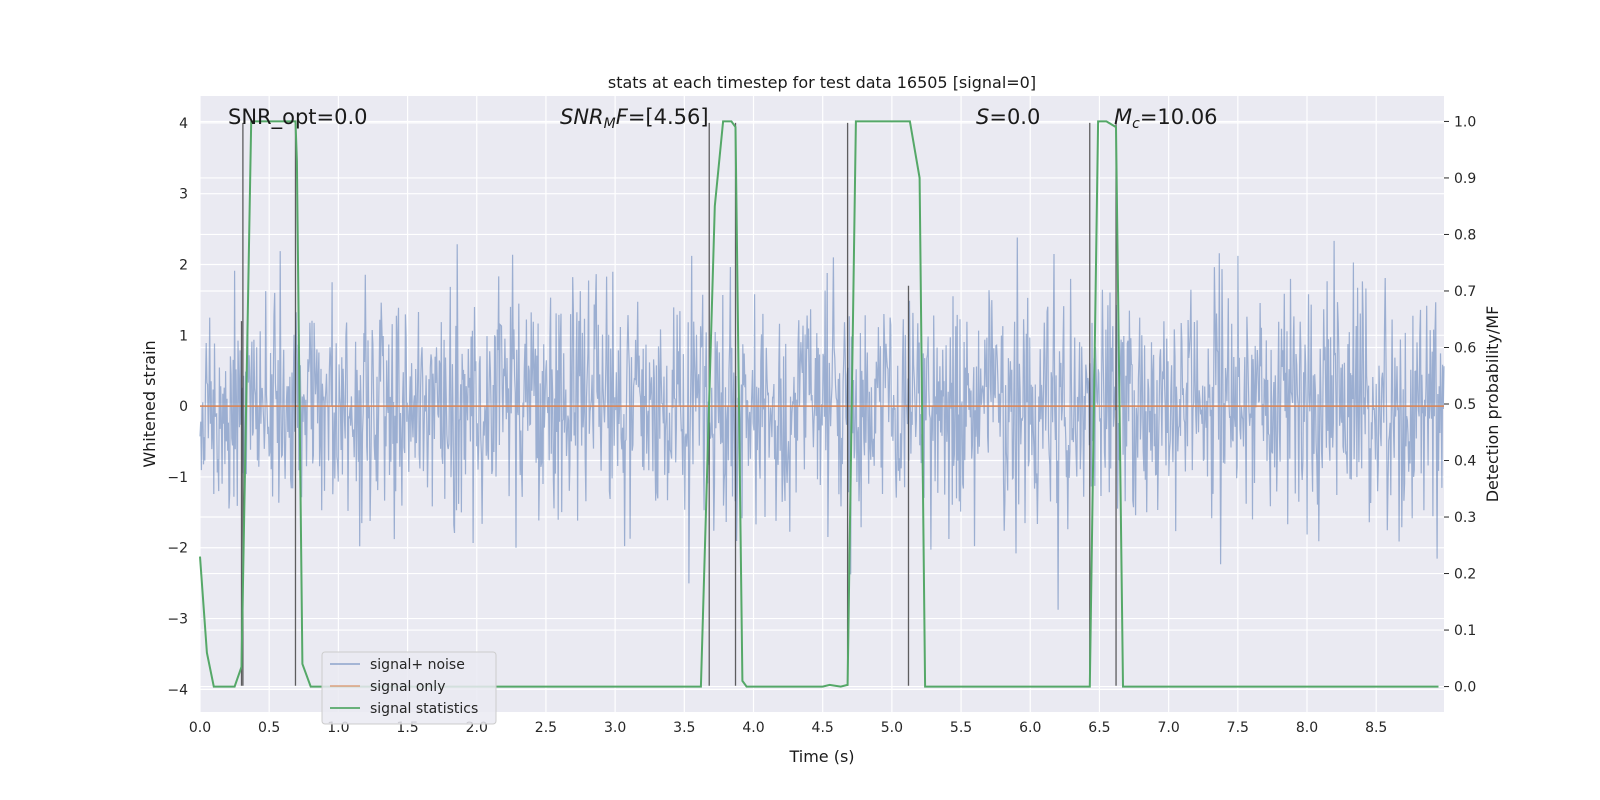 The image size is (1600, 800). Describe the element at coordinates (269, 728) in the screenshot. I see `x-tick-label: 0.5` at that location.